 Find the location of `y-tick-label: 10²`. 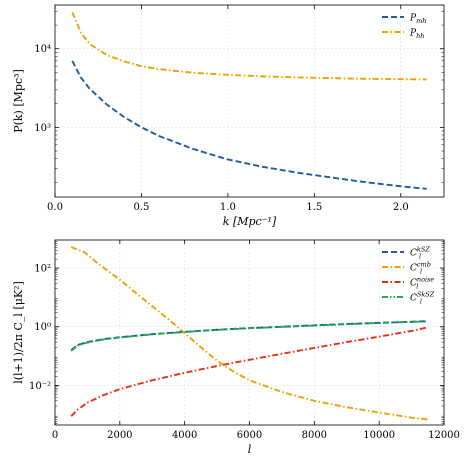

y-tick-label: 10² is located at coordinates (42, 269).